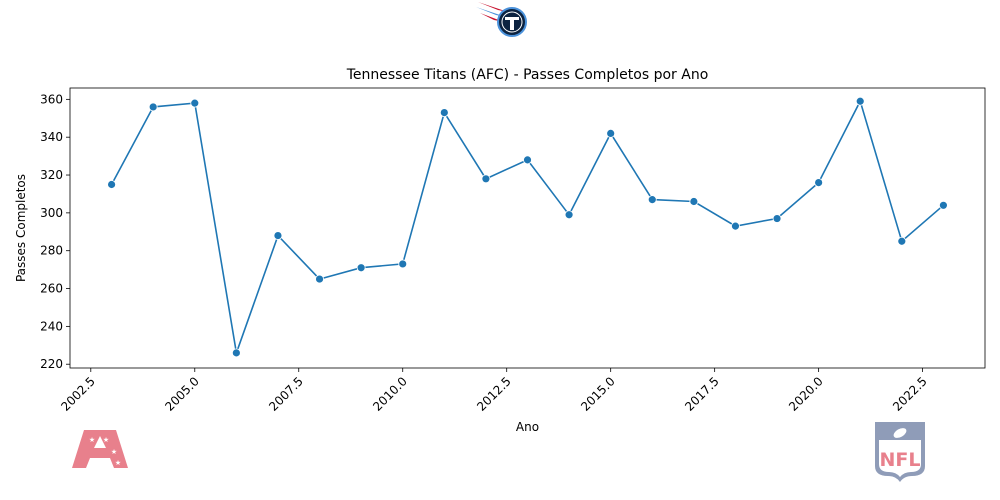 The image size is (1000, 500). Describe the element at coordinates (100, 449) in the screenshot. I see `afc-logo: ★ ★ ★ ★` at that location.